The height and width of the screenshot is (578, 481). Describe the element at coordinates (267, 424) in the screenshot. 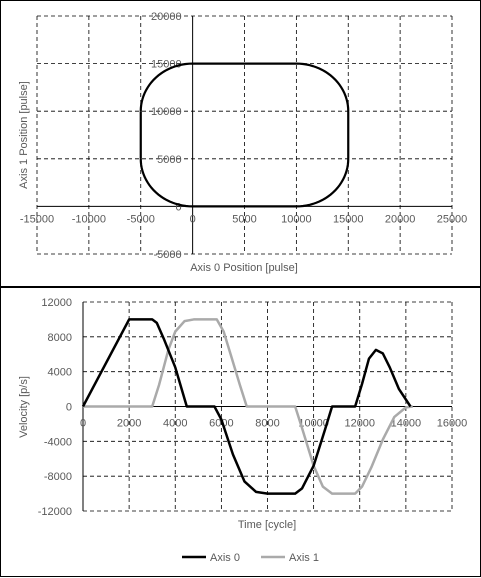

I see `x-tick-label: 8000` at that location.